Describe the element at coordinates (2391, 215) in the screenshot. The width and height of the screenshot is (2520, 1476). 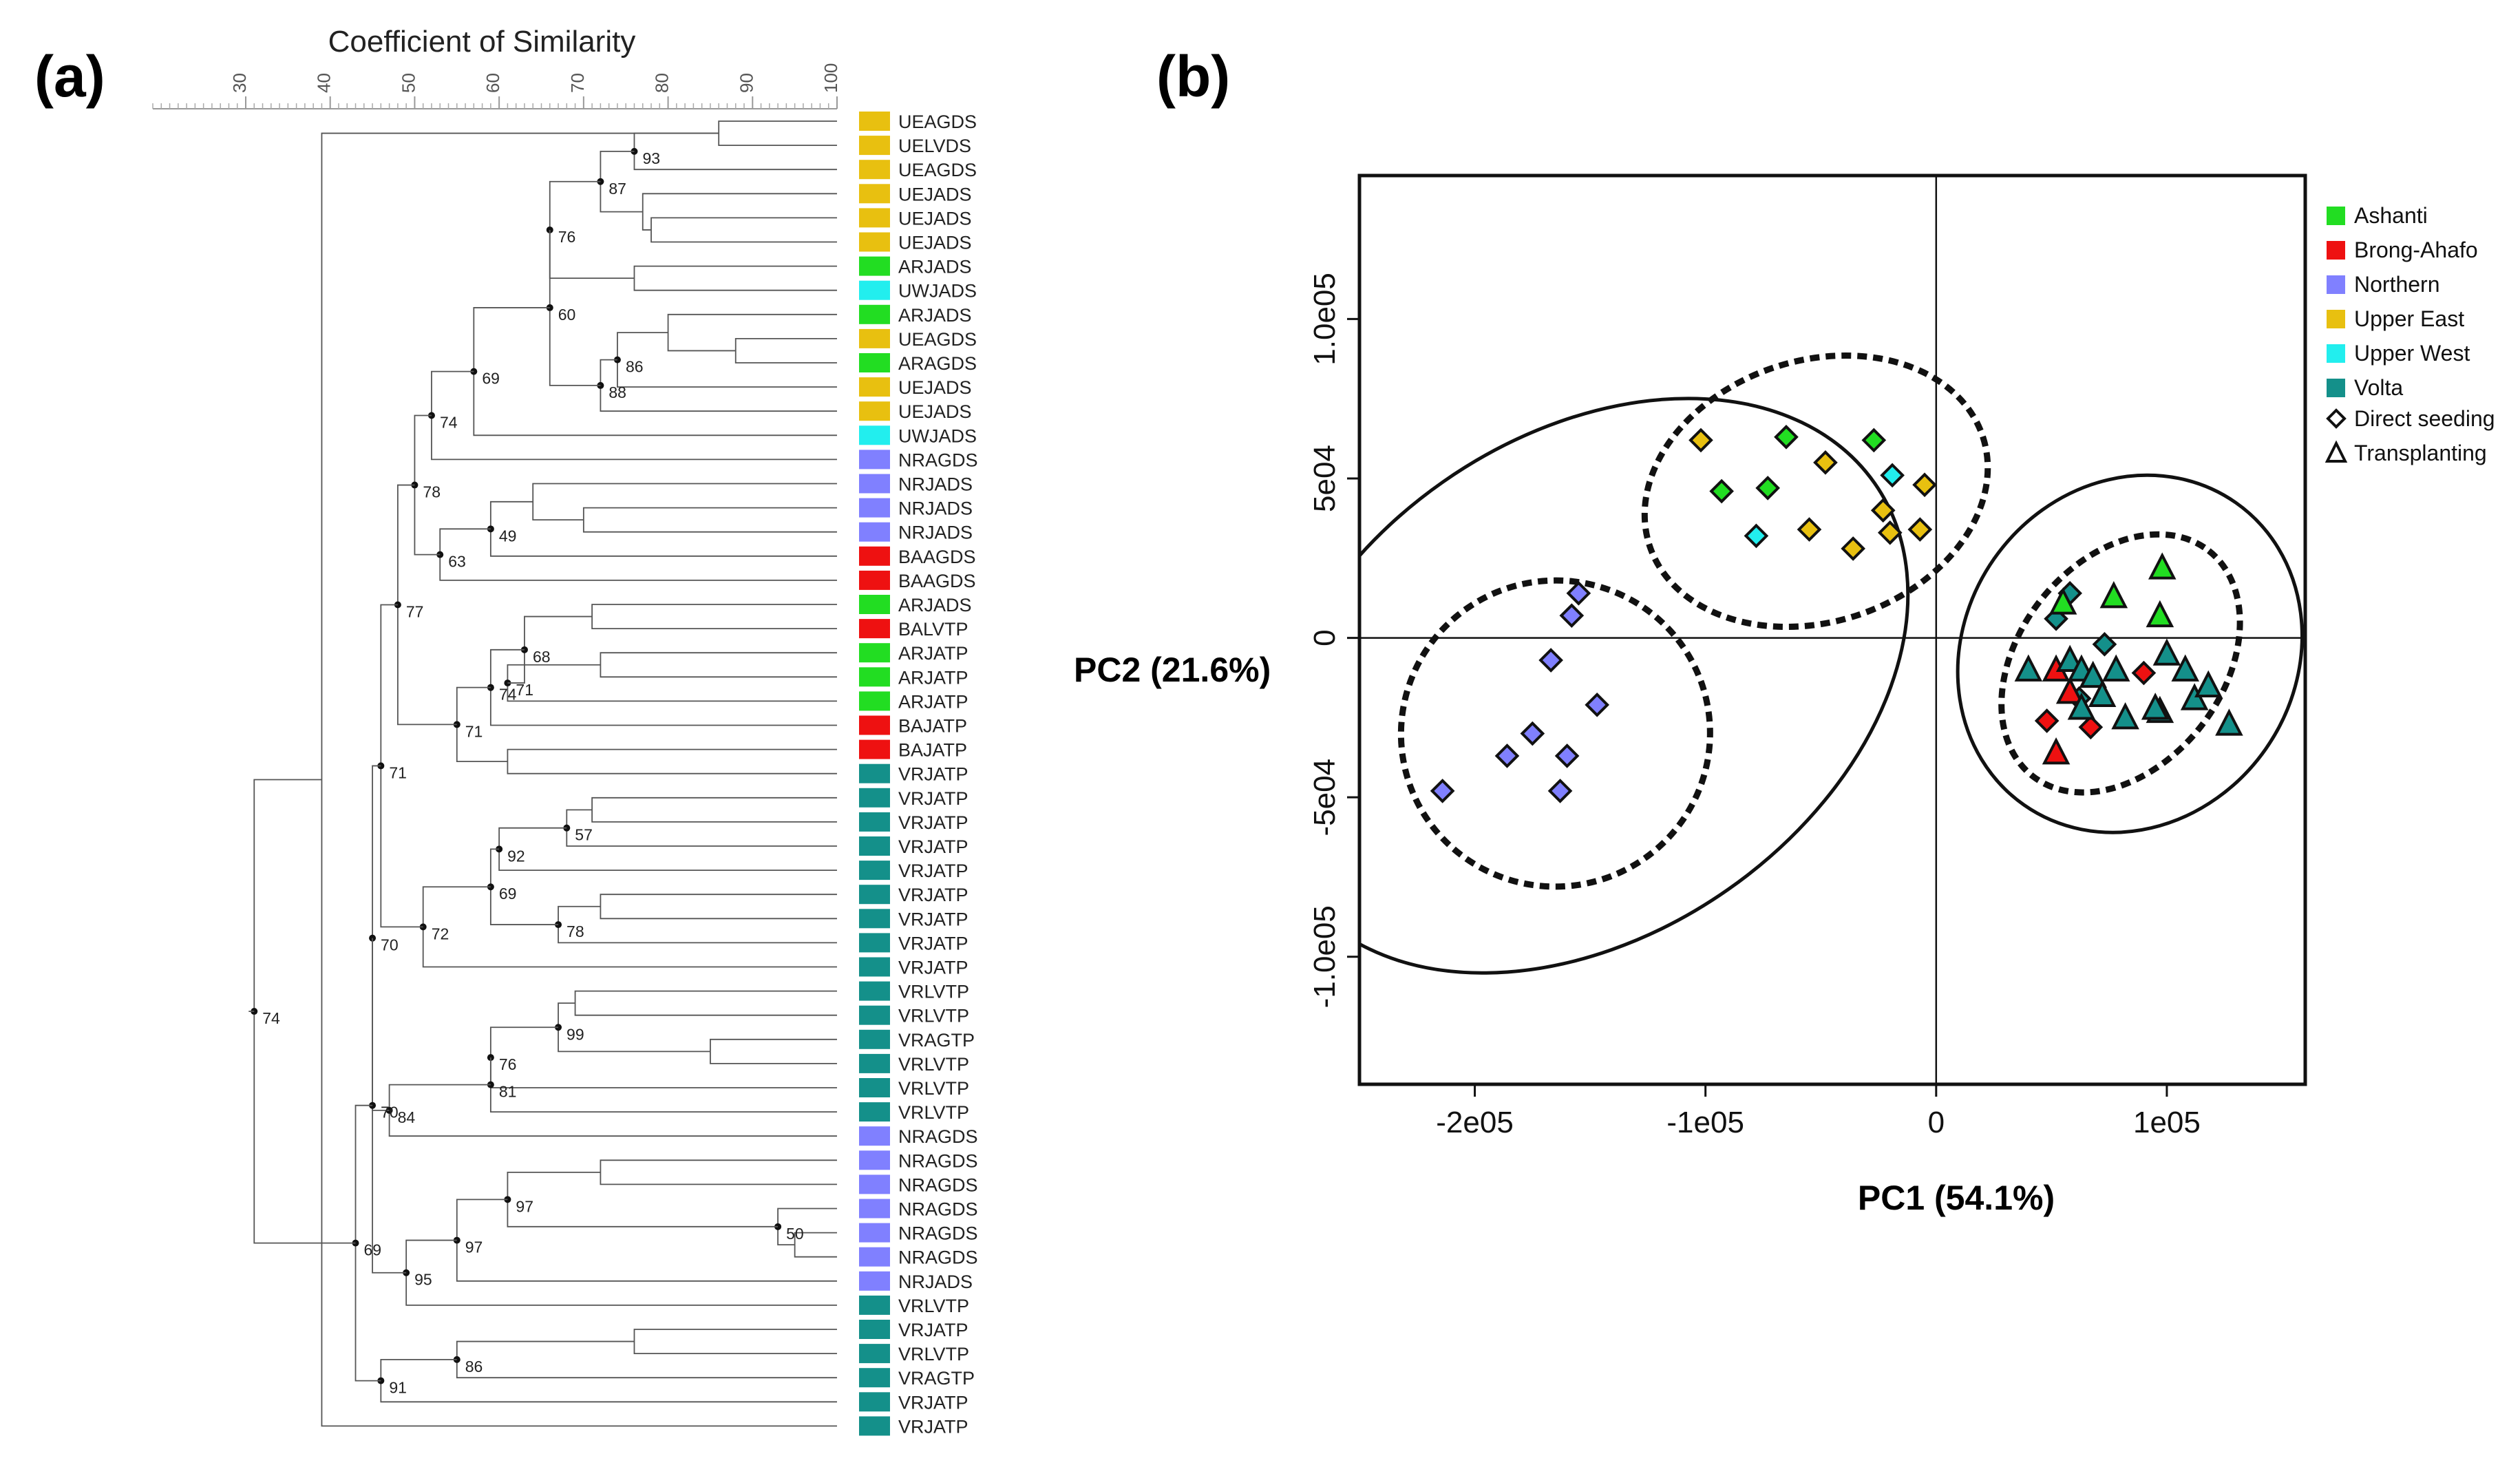
I see `pca-legend-label: Ashanti` at that location.